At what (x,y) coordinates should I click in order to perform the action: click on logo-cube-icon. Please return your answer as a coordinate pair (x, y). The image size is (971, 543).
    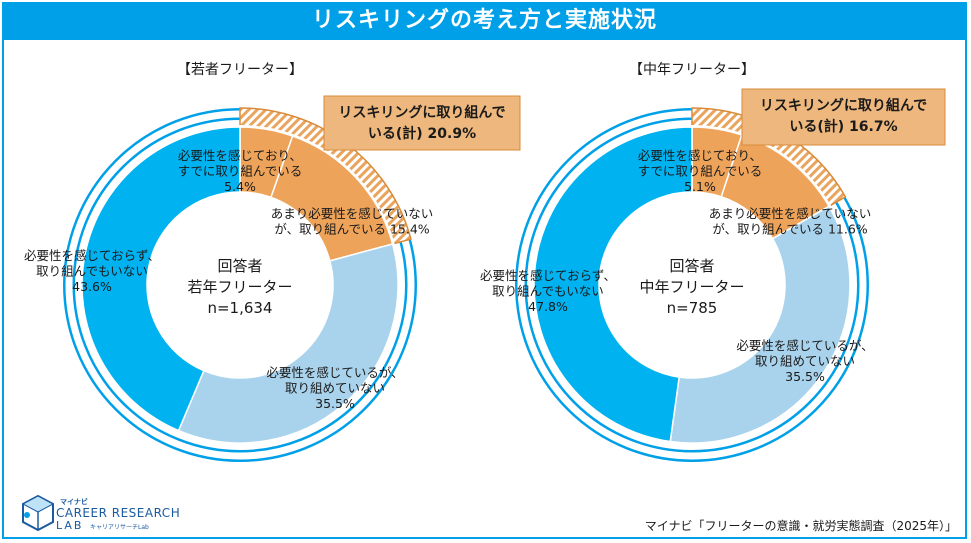
    Looking at the image, I should click on (38, 513).